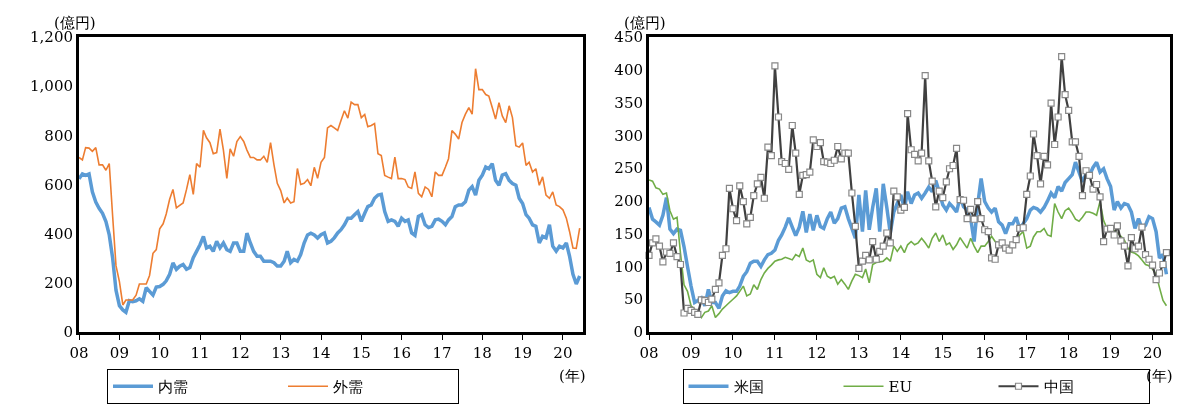 The width and height of the screenshot is (1180, 404). I want to click on x-axis-title: (年), so click(572, 376).